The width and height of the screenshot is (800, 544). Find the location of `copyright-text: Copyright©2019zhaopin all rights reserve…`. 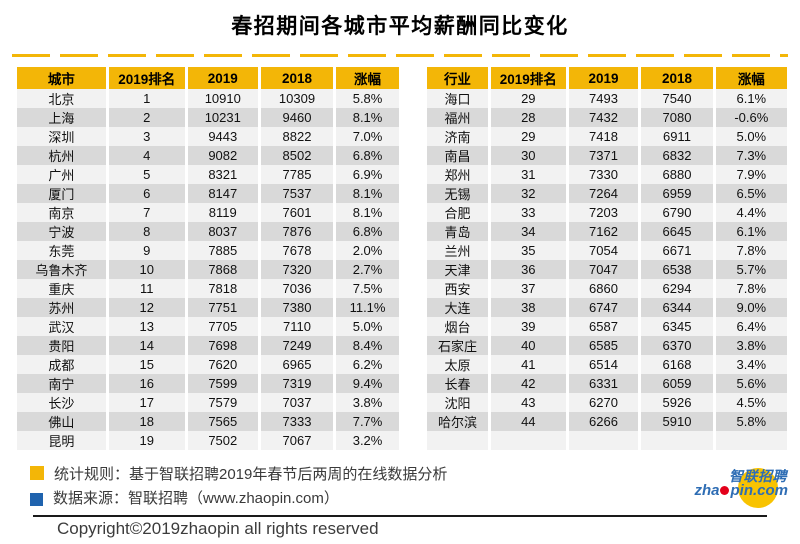

copyright-text: Copyright©2019zhaopin all rights reserve… is located at coordinates (218, 528).